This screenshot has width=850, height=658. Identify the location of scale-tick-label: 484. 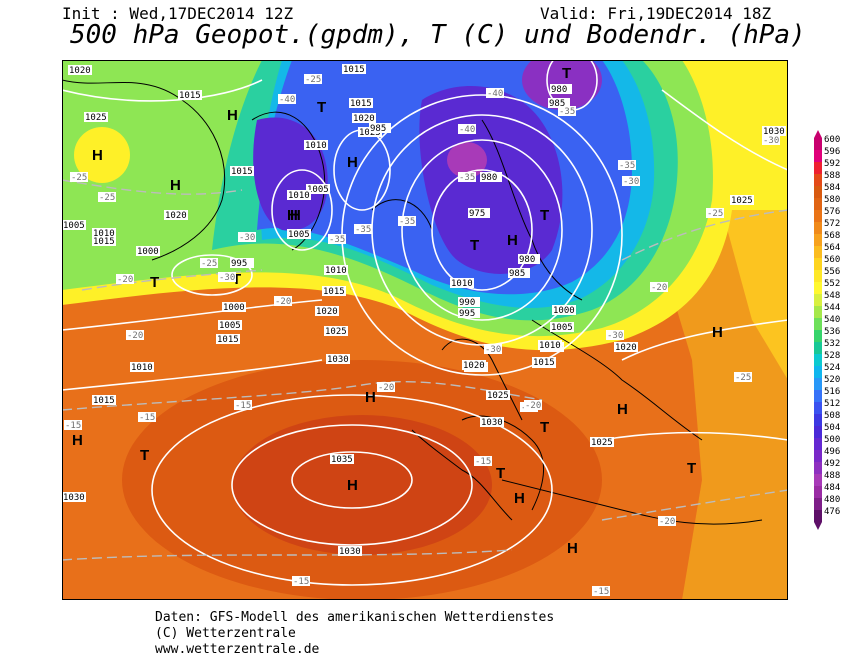
(832, 488).